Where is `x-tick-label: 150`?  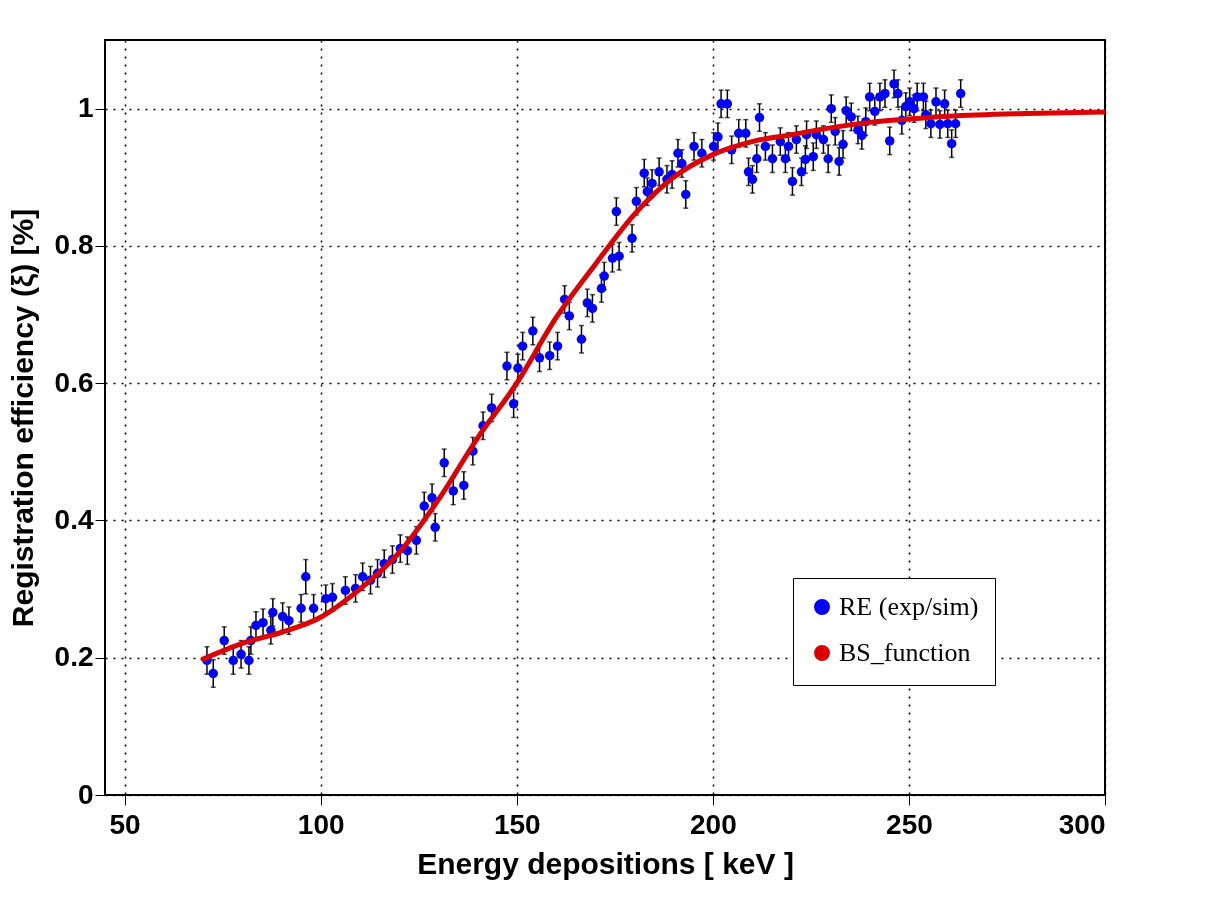
x-tick-label: 150 is located at coordinates (517, 824).